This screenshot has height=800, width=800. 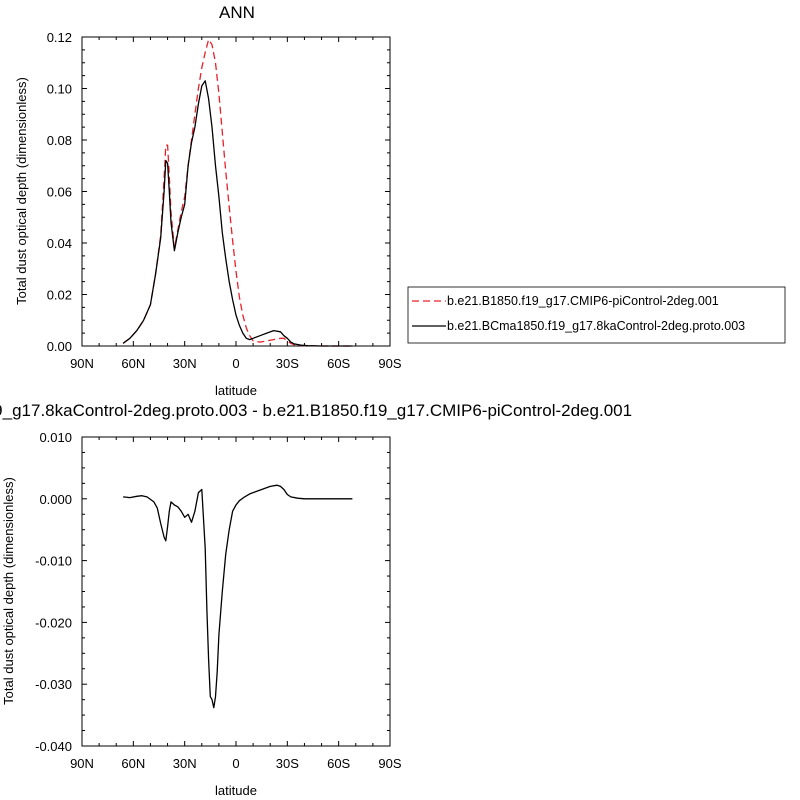 I want to click on top-chart-y-tick-label: 0.02, so click(x=59, y=295).